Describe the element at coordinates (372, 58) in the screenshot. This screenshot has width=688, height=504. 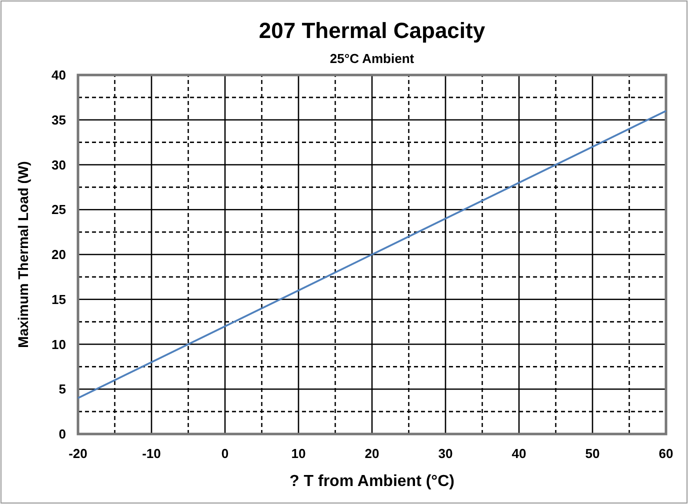
I see `chart-subtitle: 25°C Ambient` at that location.